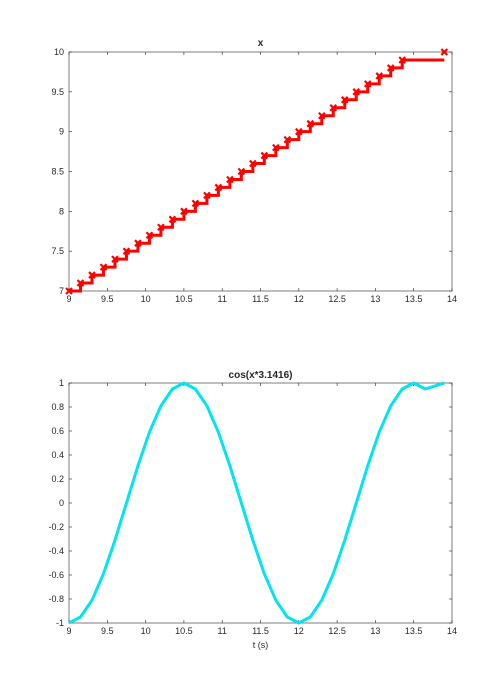 The image size is (500, 700). I want to click on bottom-y-tick-label: 0.2, so click(57, 479).